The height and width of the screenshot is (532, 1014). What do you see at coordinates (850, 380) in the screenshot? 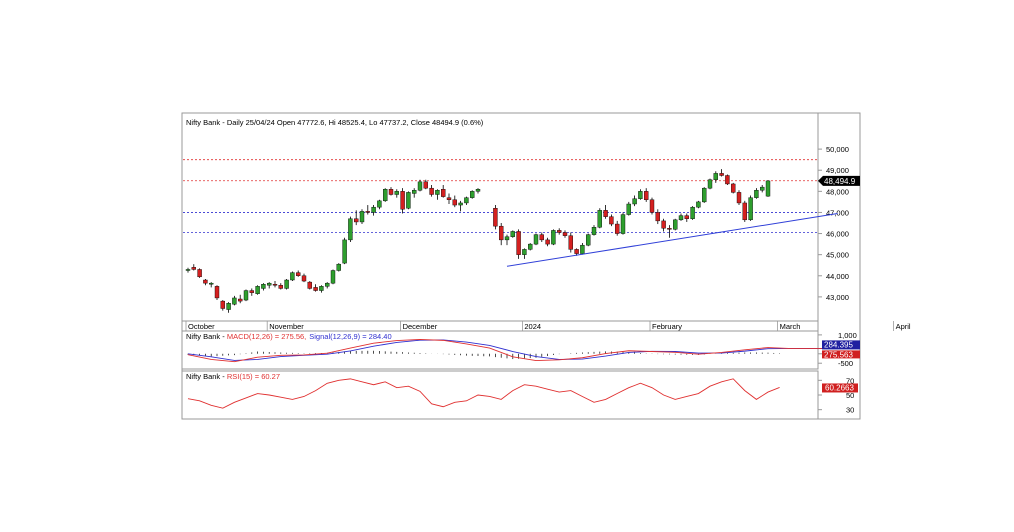
I see `rsi-y-tick-label: 70` at bounding box center [850, 380].